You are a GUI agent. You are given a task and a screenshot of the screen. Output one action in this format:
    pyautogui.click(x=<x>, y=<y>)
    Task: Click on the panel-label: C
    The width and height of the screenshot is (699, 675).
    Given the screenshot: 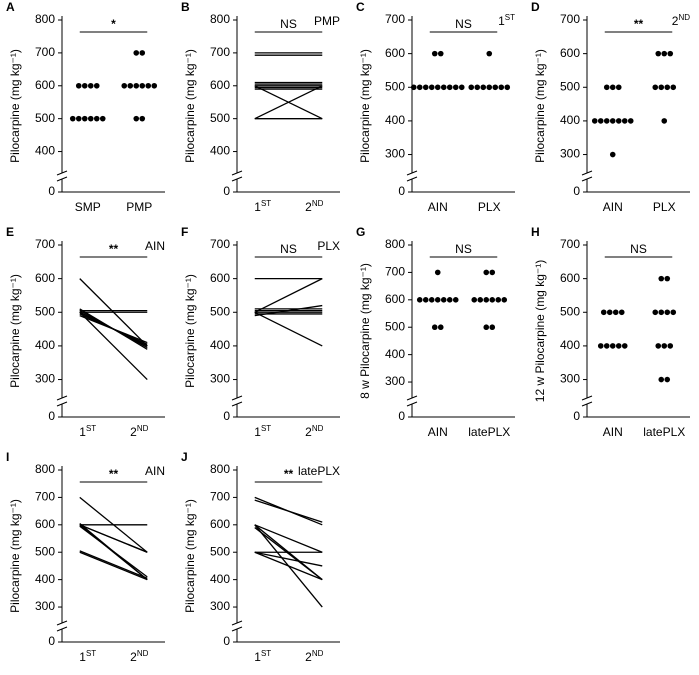 What is the action you would take?
    pyautogui.click(x=360, y=7)
    